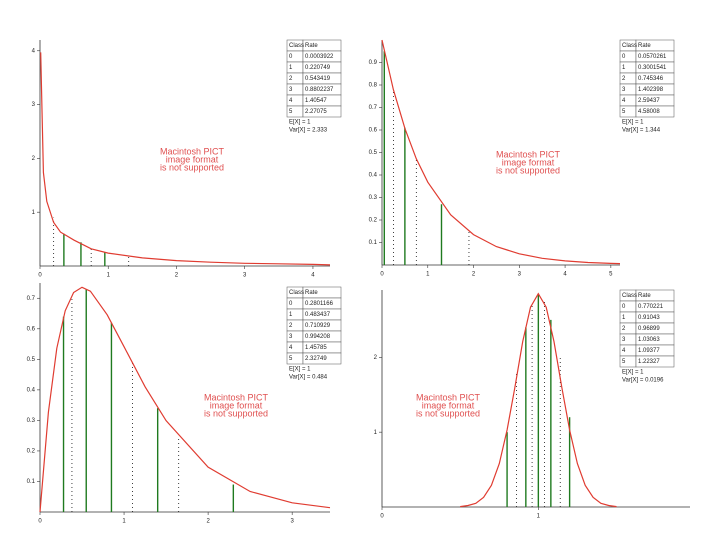 This screenshot has width=720, height=540. I want to click on table-text: 2.59437, so click(649, 101).